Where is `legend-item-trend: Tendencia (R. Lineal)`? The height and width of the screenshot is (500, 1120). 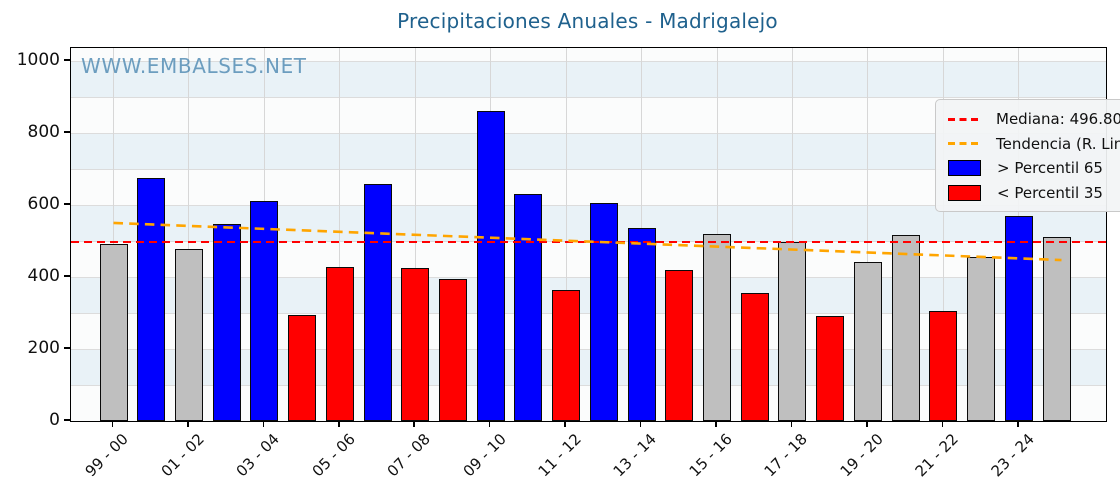
legend-item-trend: Tendencia (R. Lineal) is located at coordinates (1034, 144).